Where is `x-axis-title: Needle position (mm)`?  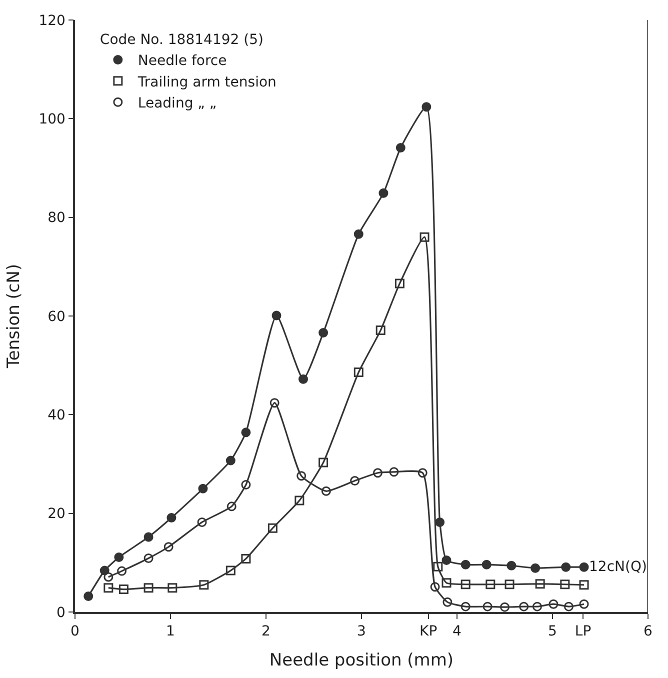 x-axis-title: Needle position (mm) is located at coordinates (361, 660).